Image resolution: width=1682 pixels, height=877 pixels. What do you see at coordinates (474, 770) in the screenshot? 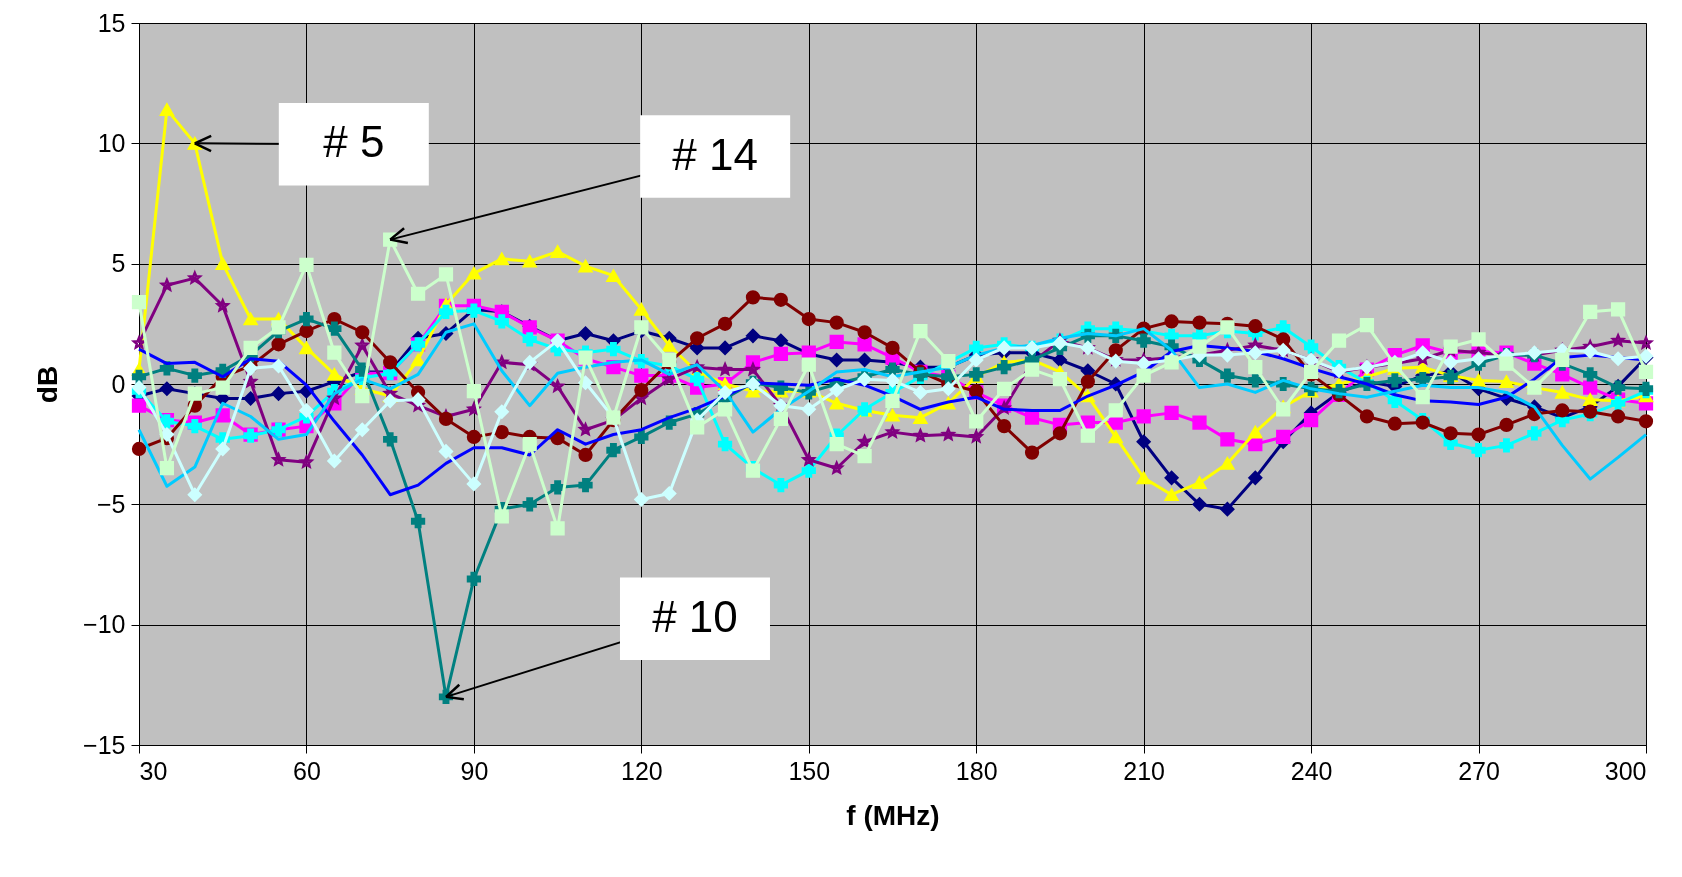
I see `x-tick-label: 90` at bounding box center [474, 770].